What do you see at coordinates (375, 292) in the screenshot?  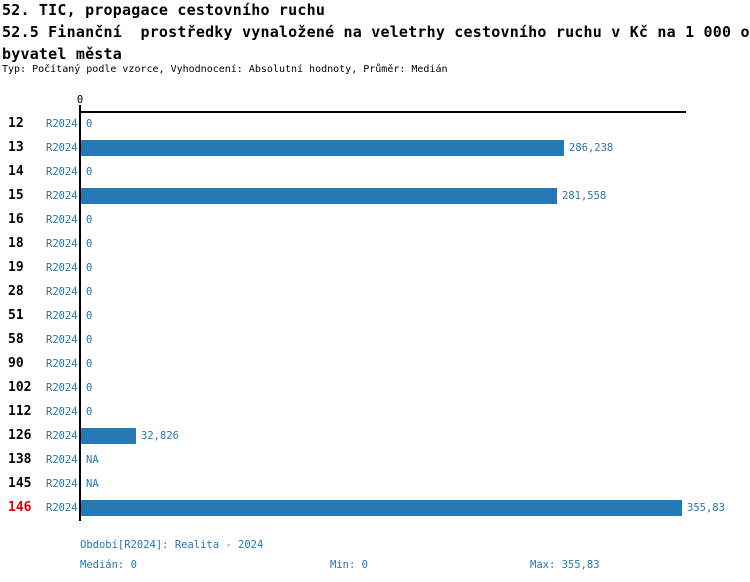 I see `chart-row: 28 R2024 0` at bounding box center [375, 292].